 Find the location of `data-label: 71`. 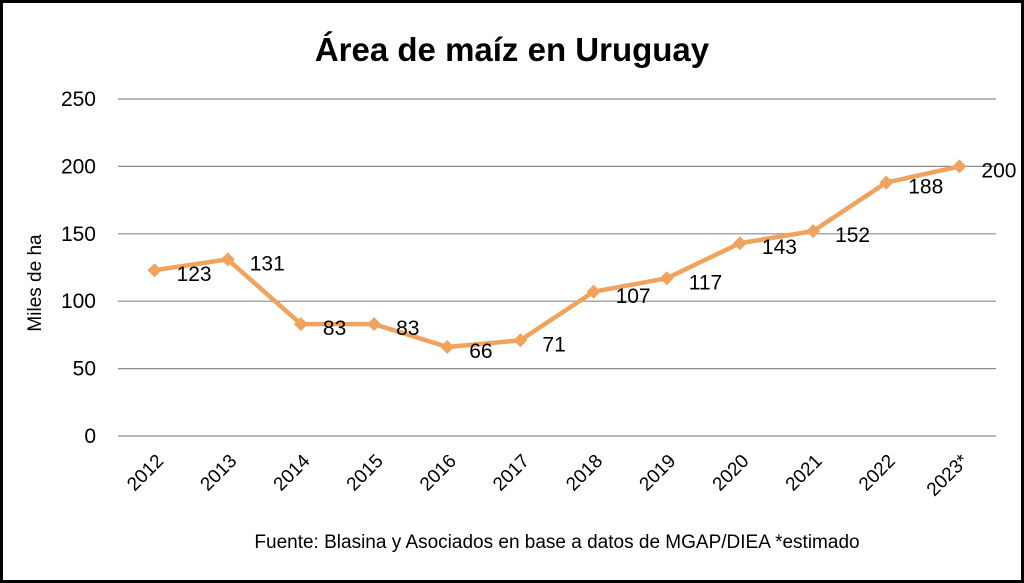

data-label: 71 is located at coordinates (553, 344).